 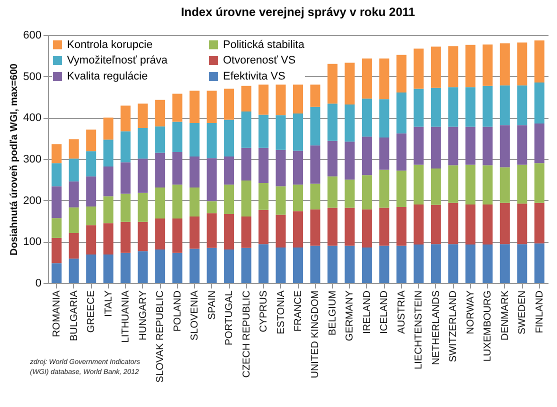 What do you see at coordinates (384, 312) in the screenshot?
I see `x-tick-label: ICELAND` at bounding box center [384, 312].